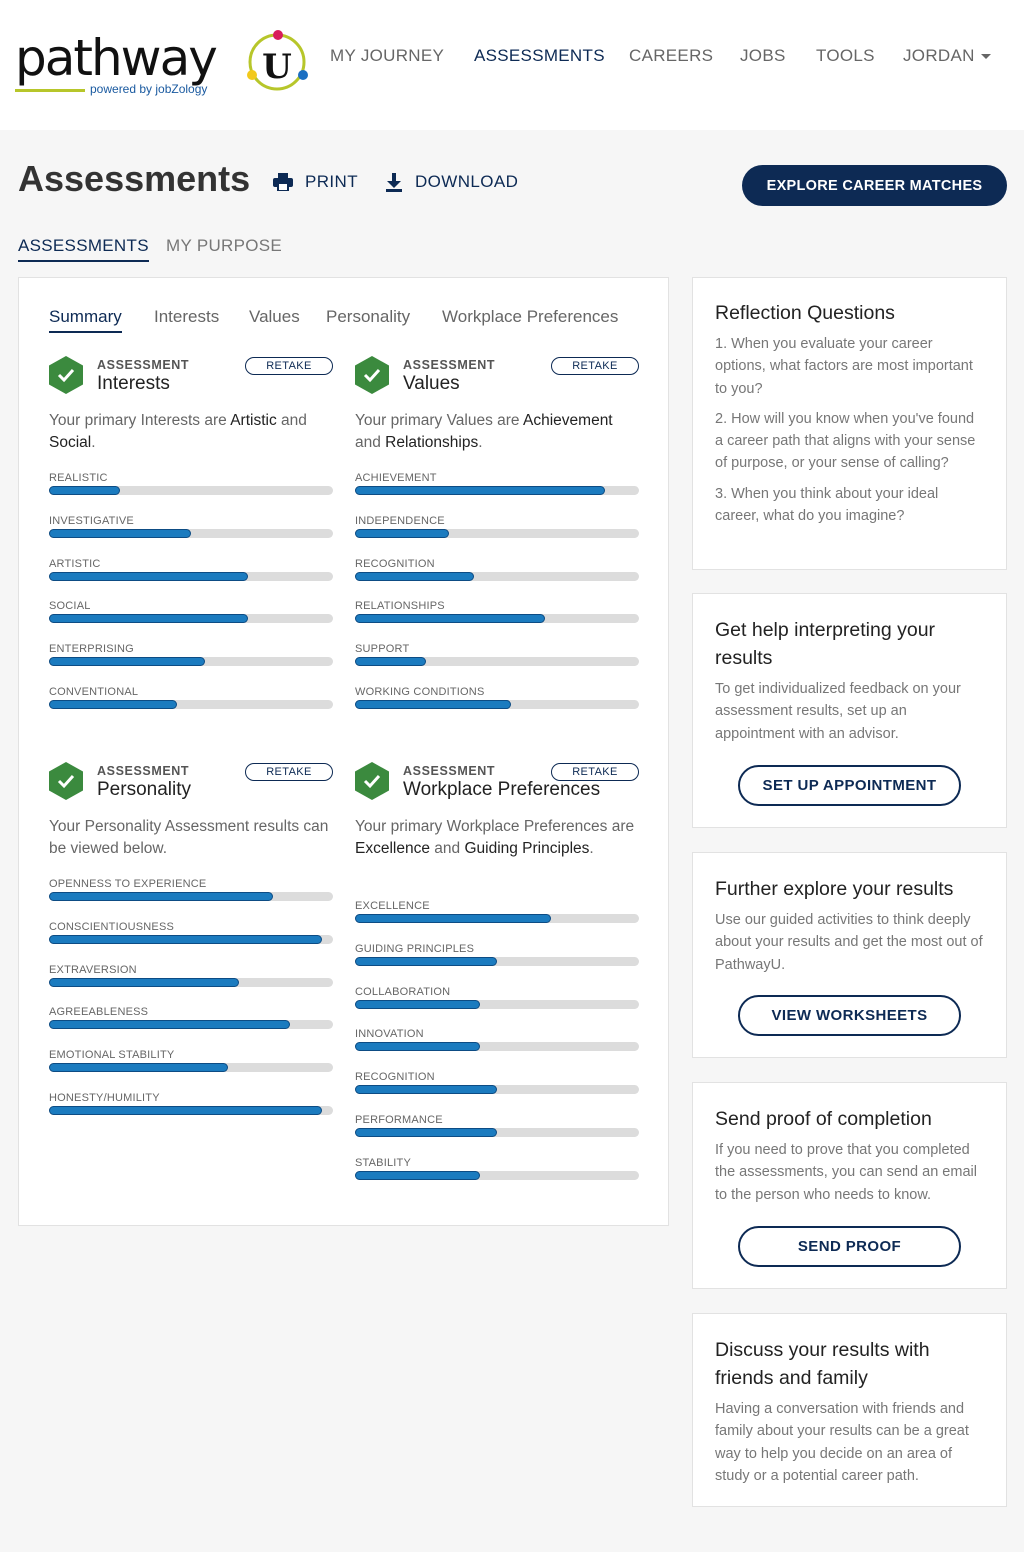 This screenshot has width=1024, height=1552. Describe the element at coordinates (671, 55) in the screenshot. I see `nav-careers: CAREERS` at that location.